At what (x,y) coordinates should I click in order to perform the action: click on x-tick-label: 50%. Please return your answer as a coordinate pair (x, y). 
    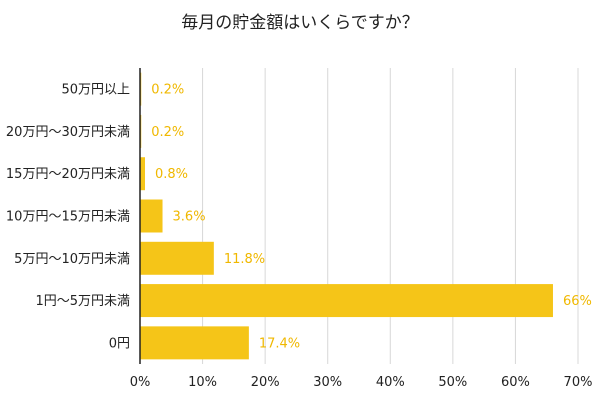
    Looking at the image, I should click on (452, 382).